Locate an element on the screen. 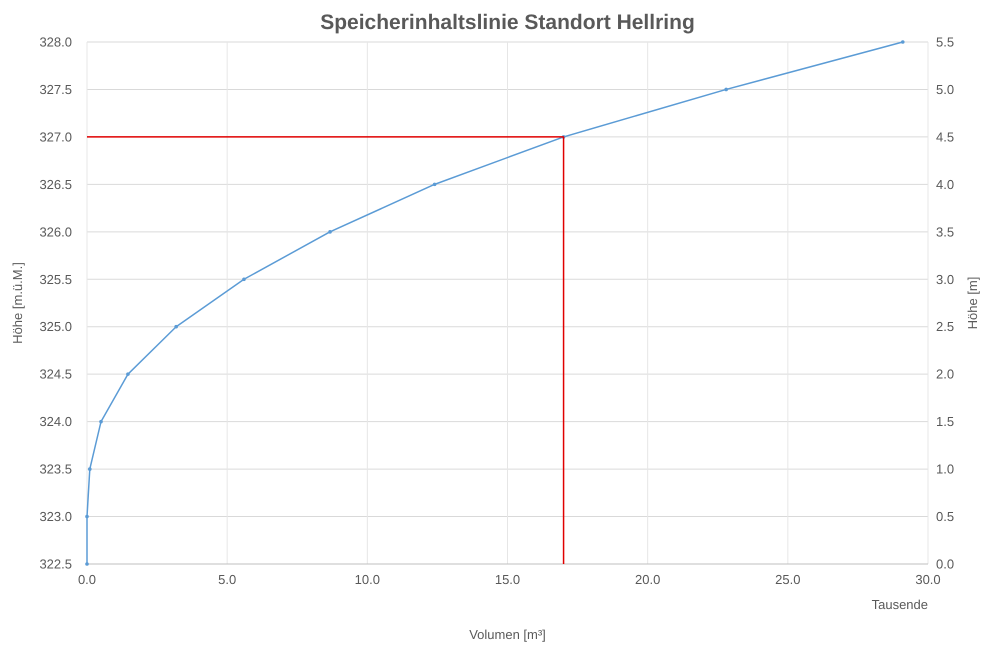 The image size is (989, 651). y2-tick-label: 0.0 is located at coordinates (945, 564).